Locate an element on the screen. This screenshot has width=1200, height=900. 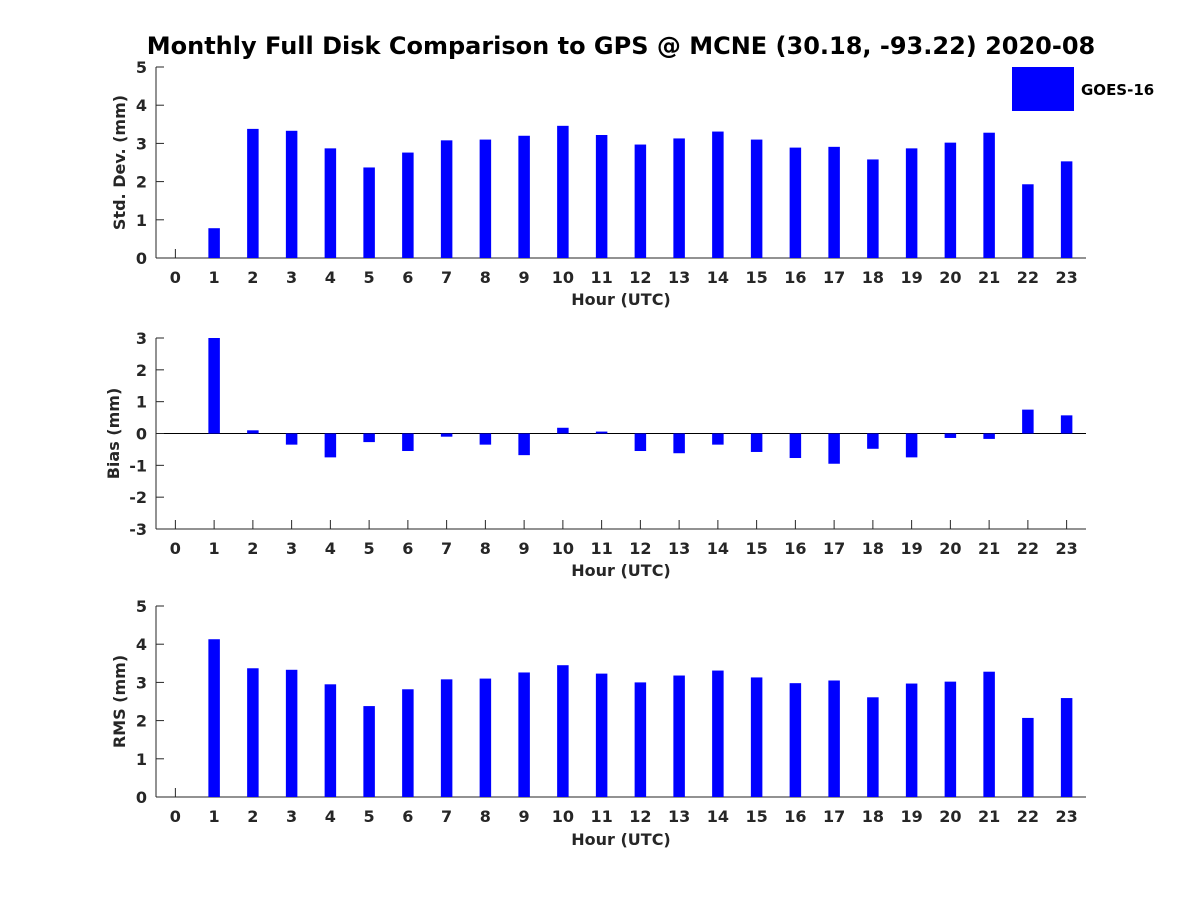
x-tick-label: 17 is located at coordinates (834, 816).